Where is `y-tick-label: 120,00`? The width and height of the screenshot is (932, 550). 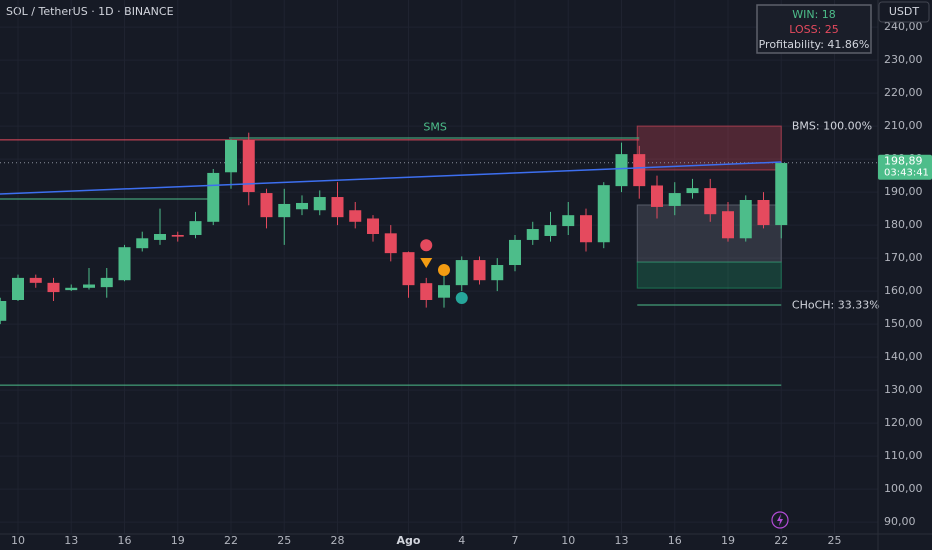 y-tick-label: 120,00 is located at coordinates (903, 422).